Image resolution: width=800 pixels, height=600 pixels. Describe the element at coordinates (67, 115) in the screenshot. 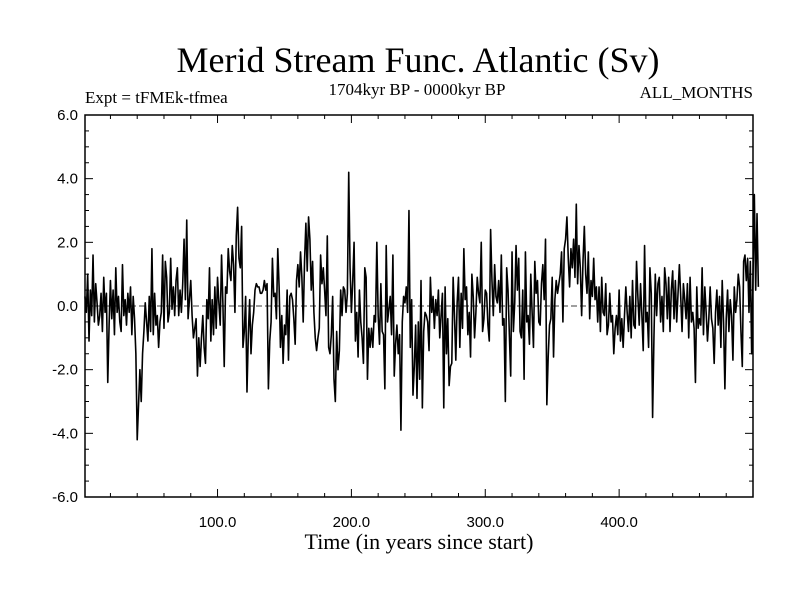

I see `y-tick-label: 6.0` at that location.